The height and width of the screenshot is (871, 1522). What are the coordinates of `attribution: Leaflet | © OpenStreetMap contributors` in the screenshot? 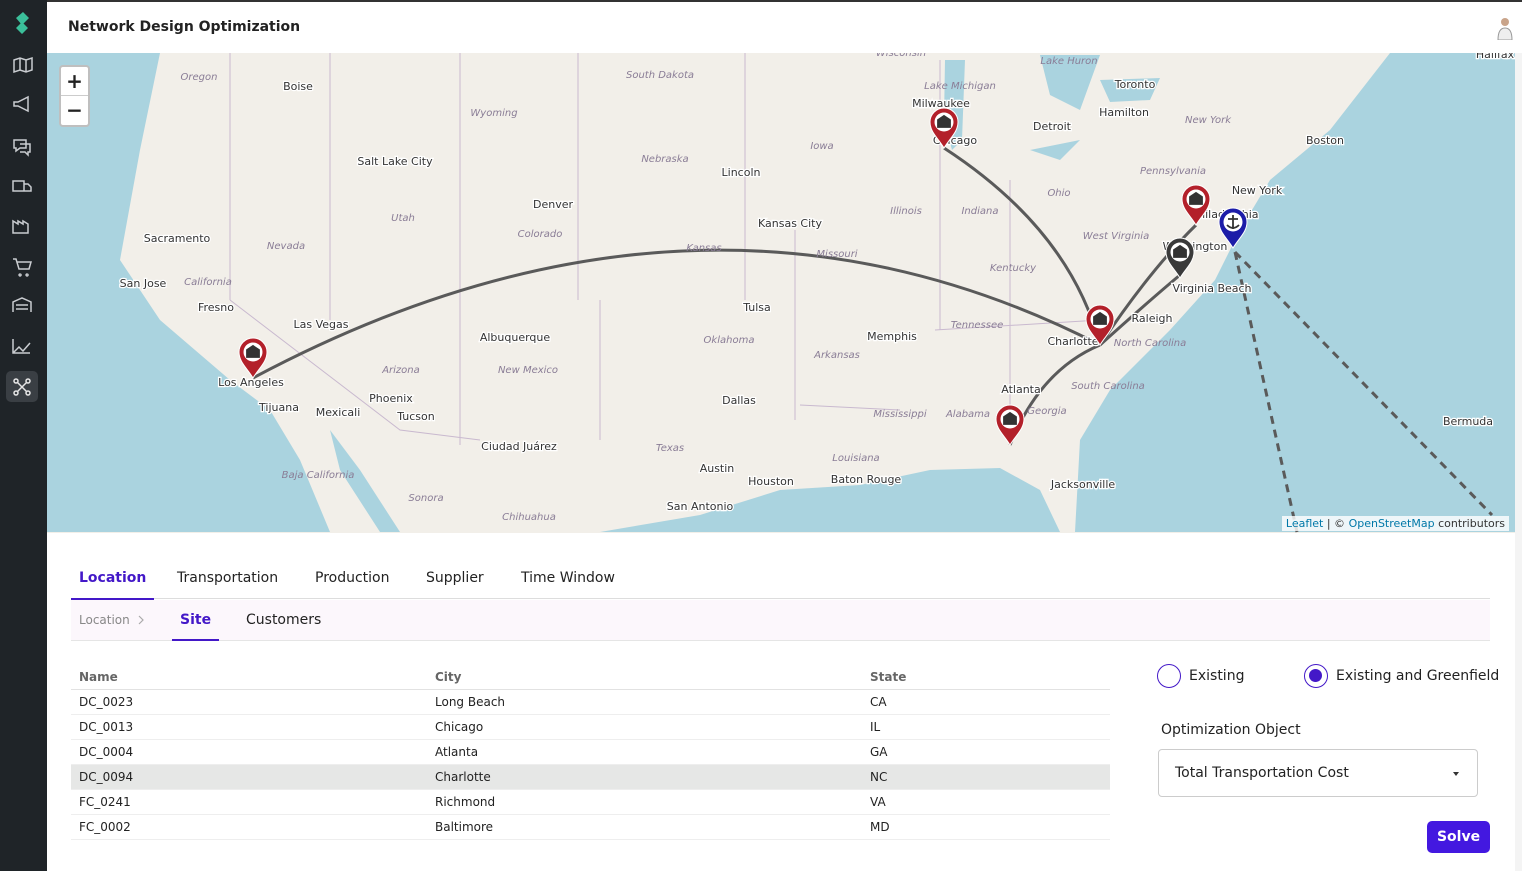 It's located at (1395, 523).